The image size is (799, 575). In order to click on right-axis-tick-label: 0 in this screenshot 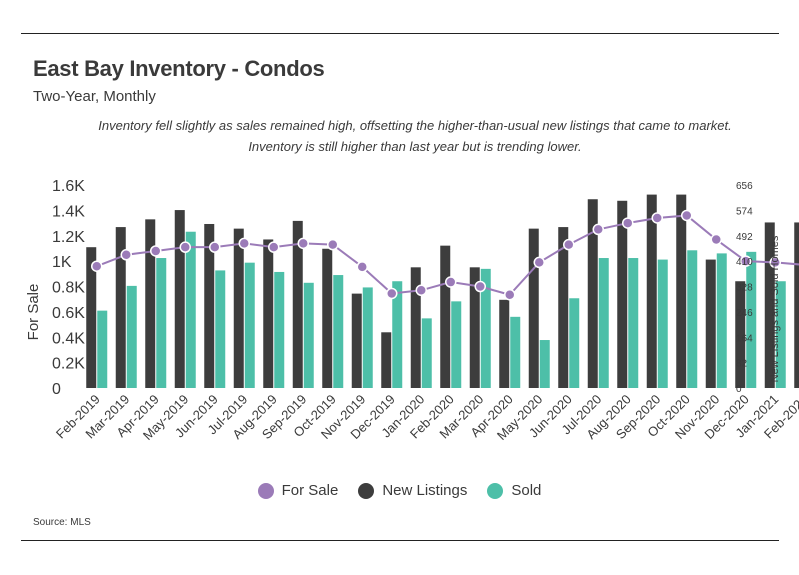, I will do `click(739, 389)`.